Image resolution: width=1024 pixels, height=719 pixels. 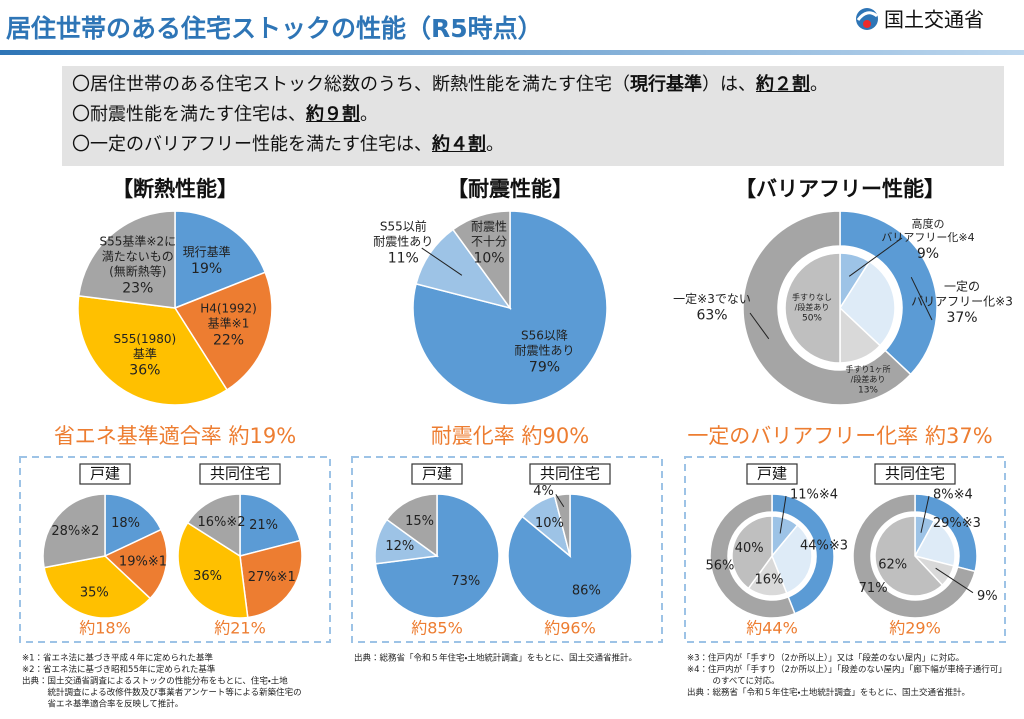 What do you see at coordinates (437, 628) in the screenshot?
I see `sub-rate: 約85%` at bounding box center [437, 628].